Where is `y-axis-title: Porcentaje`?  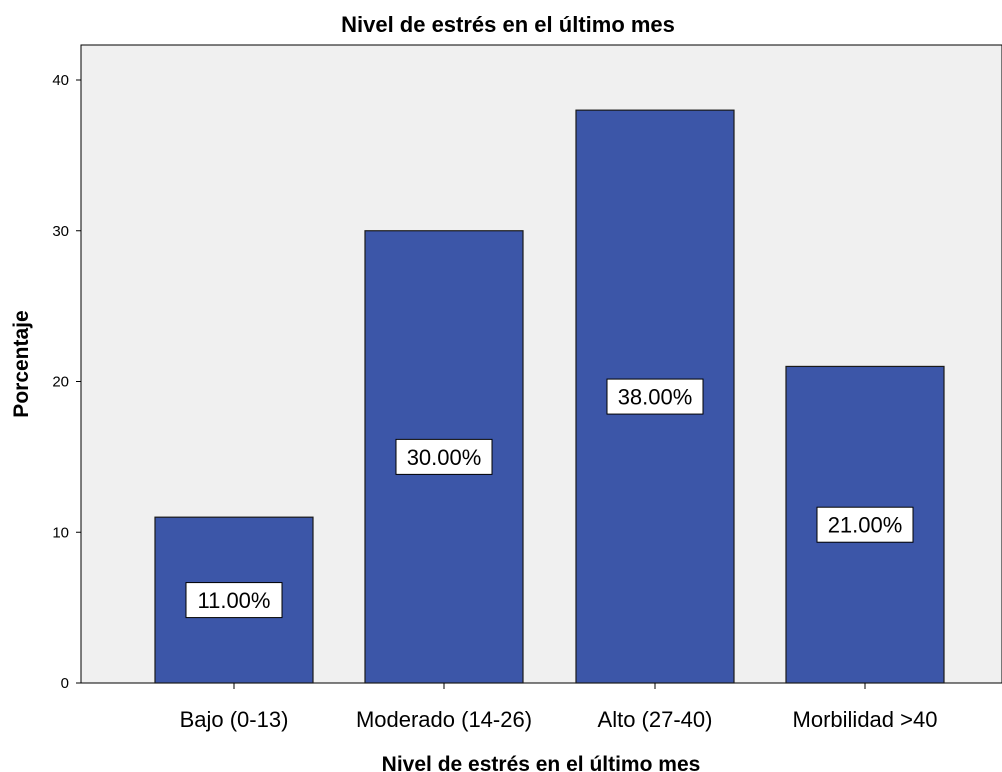 y-axis-title: Porcentaje is located at coordinates (21, 363).